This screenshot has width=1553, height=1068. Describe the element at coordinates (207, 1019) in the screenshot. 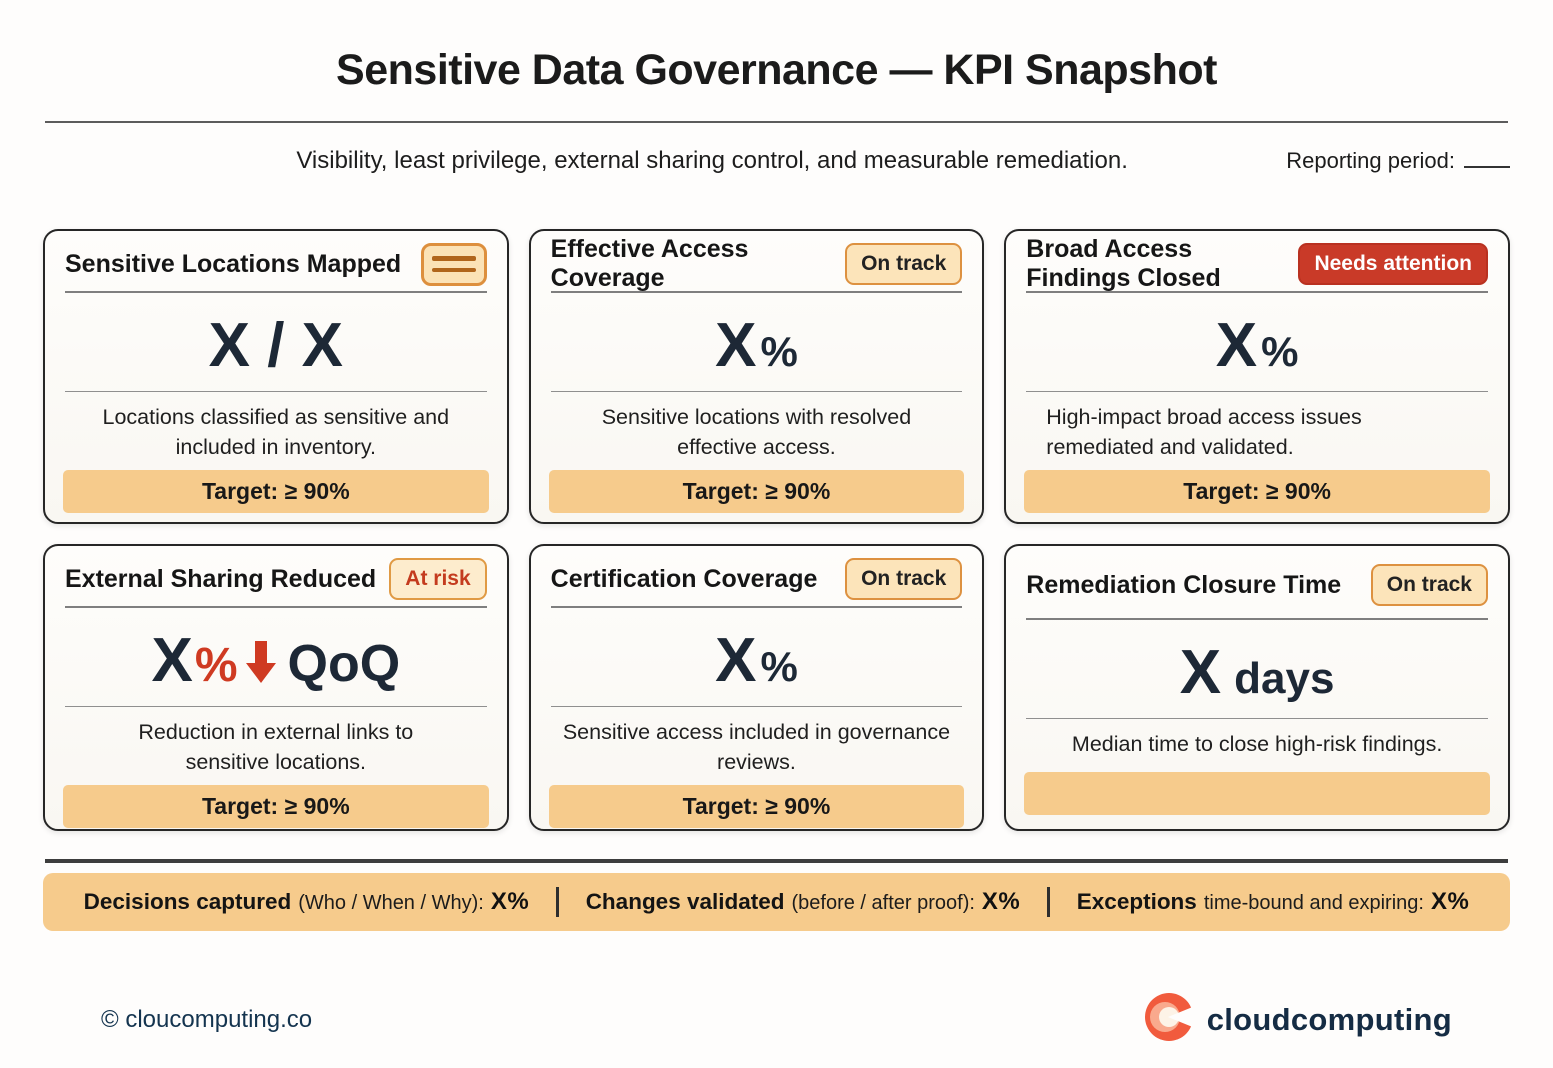

I see `copyright-text: © cloucomputing.co` at that location.